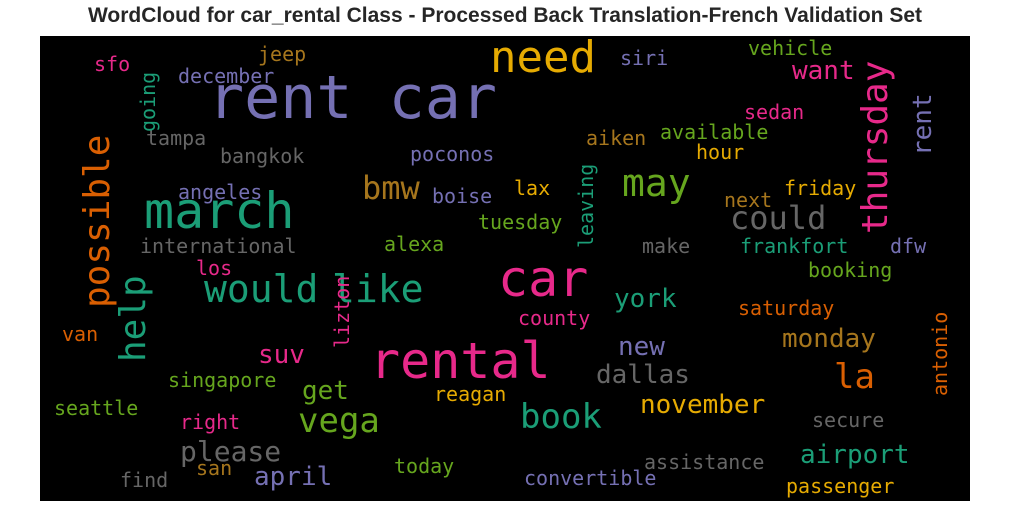 This screenshot has height=511, width=1010. I want to click on word: international, so click(218, 246).